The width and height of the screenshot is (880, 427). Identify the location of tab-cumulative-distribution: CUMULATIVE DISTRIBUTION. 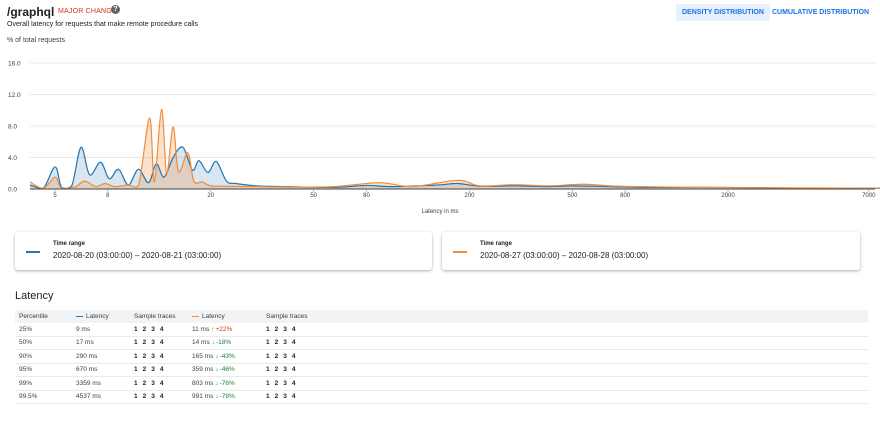
(821, 12).